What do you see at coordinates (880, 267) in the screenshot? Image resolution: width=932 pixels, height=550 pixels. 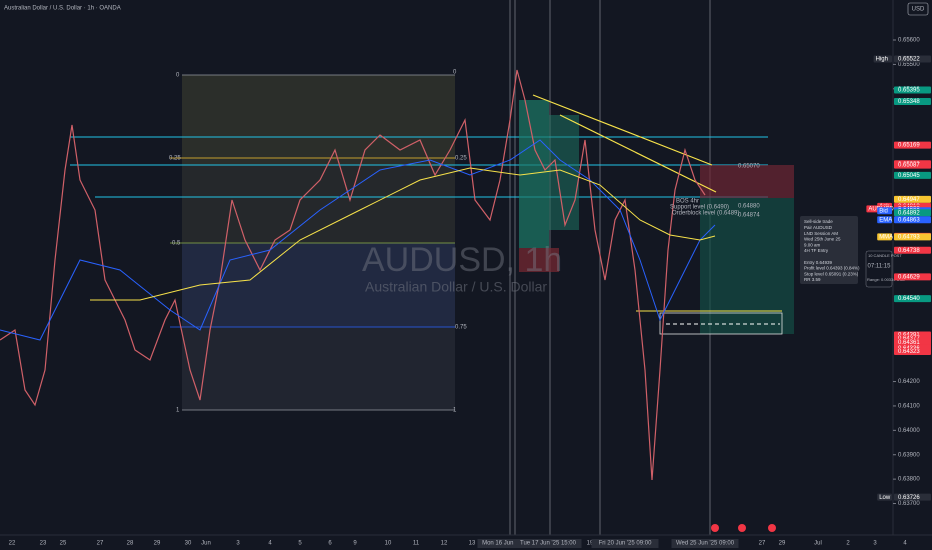 I see `countdown-time: 07:11:15` at bounding box center [880, 267].